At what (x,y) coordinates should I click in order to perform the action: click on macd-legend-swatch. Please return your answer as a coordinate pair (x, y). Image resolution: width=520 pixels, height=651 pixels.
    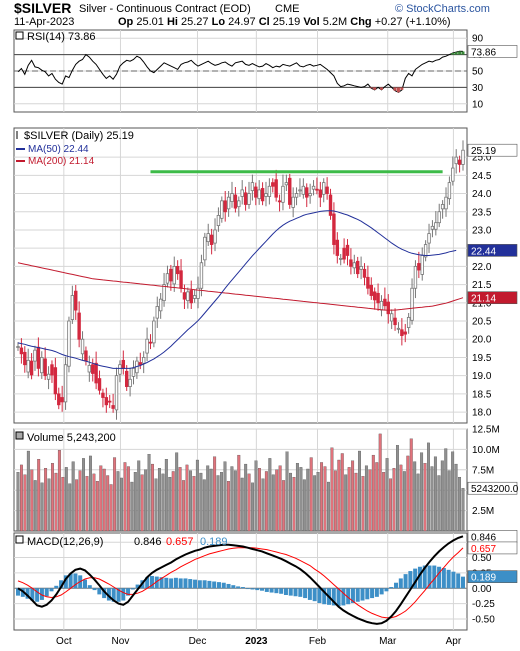
    Looking at the image, I should click on (19, 539).